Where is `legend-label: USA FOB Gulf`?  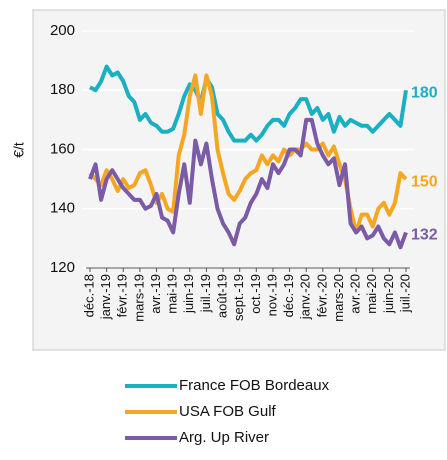
legend-label: USA FOB Gulf is located at coordinates (228, 411).